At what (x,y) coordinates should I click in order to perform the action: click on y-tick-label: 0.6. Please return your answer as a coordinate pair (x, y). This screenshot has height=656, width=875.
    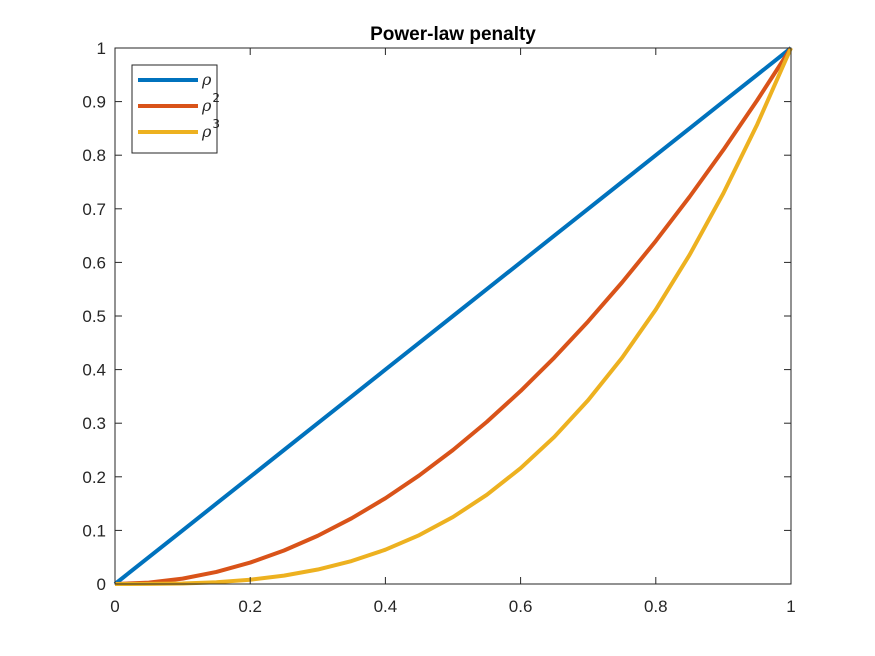
    Looking at the image, I should click on (94, 262).